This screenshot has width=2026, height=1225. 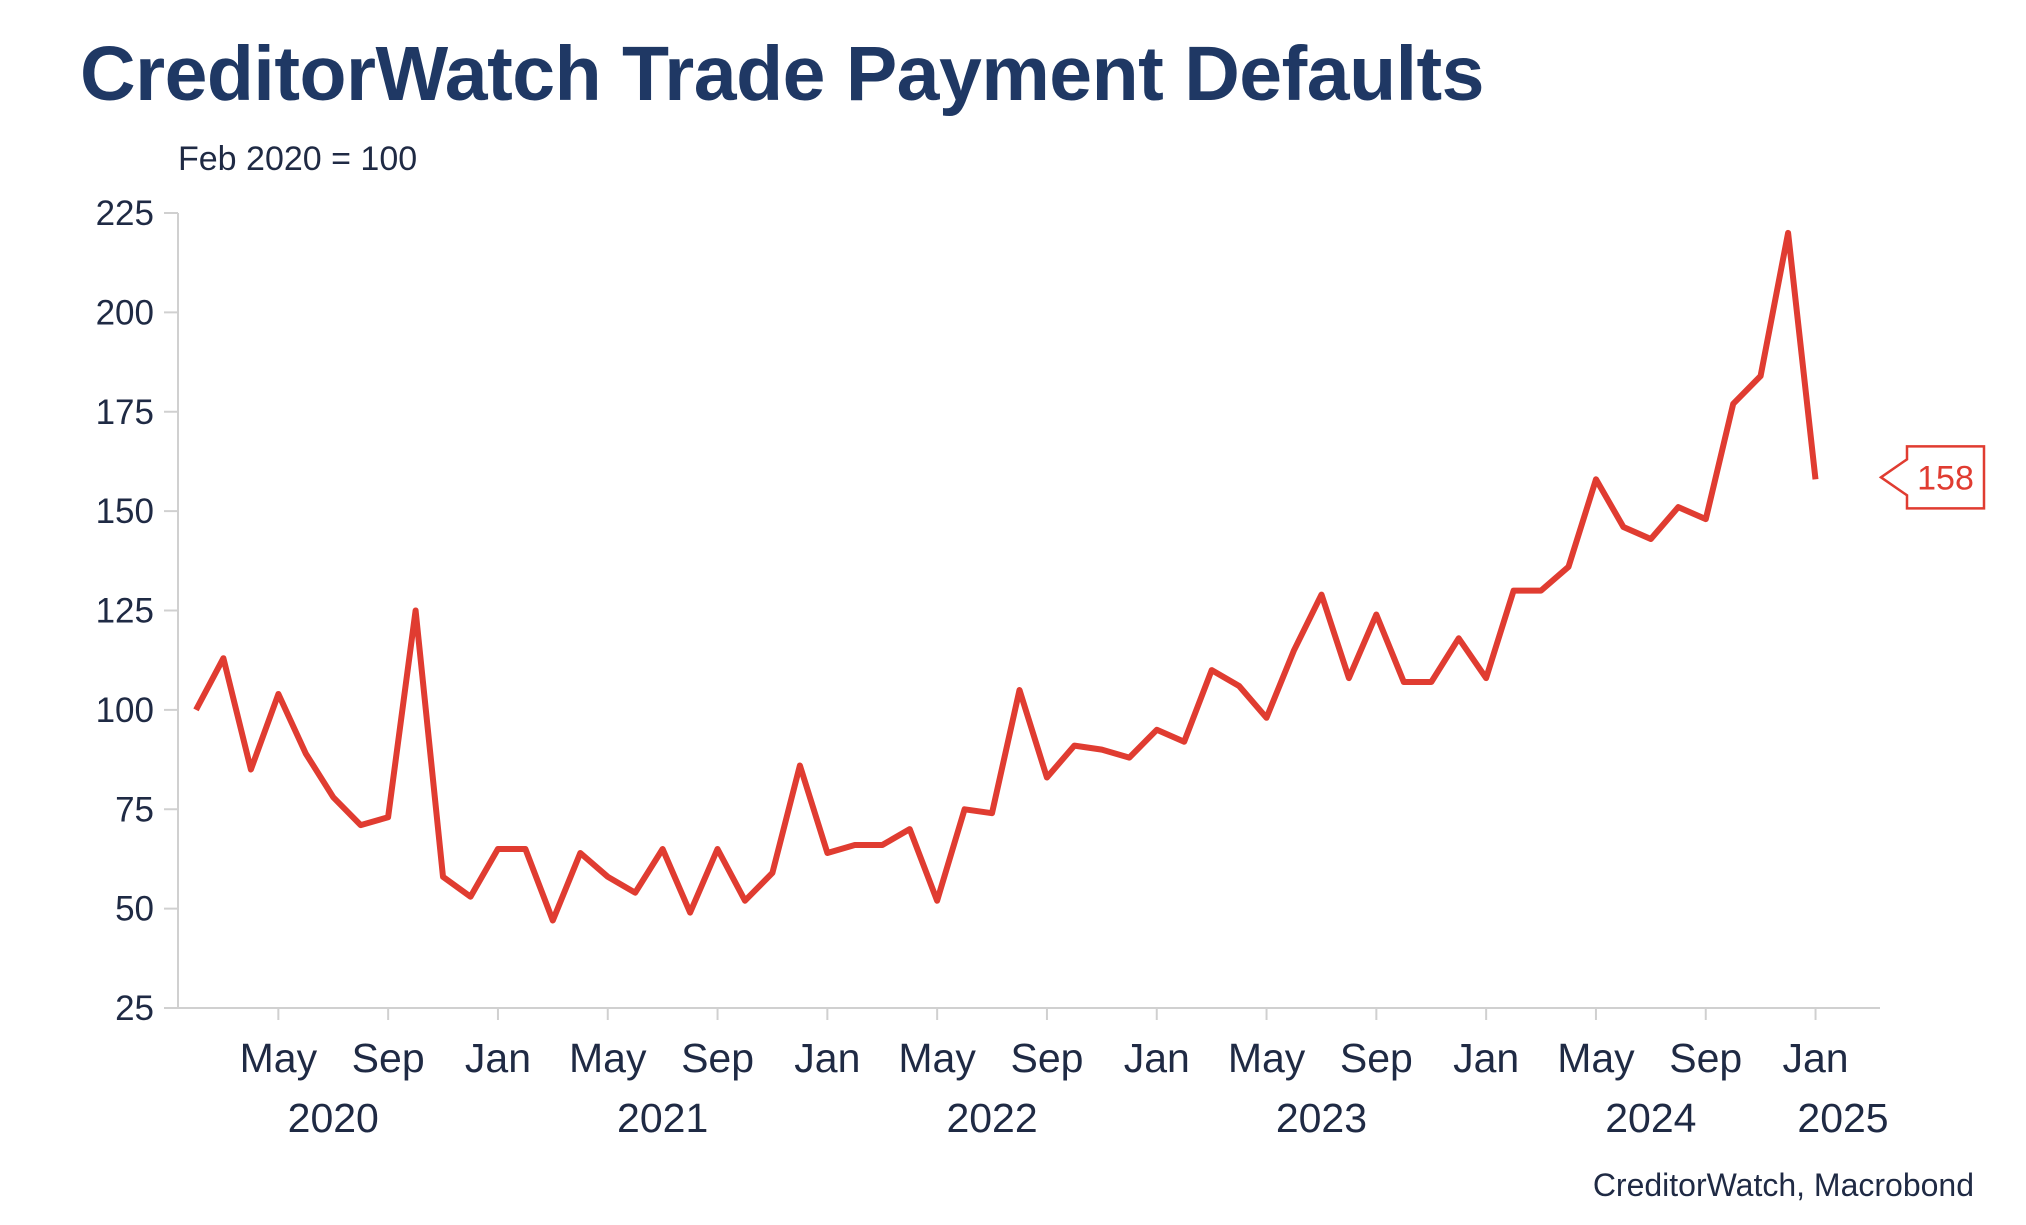 I want to click on chart-subtitle: Feb 2020 = 100, so click(x=298, y=159).